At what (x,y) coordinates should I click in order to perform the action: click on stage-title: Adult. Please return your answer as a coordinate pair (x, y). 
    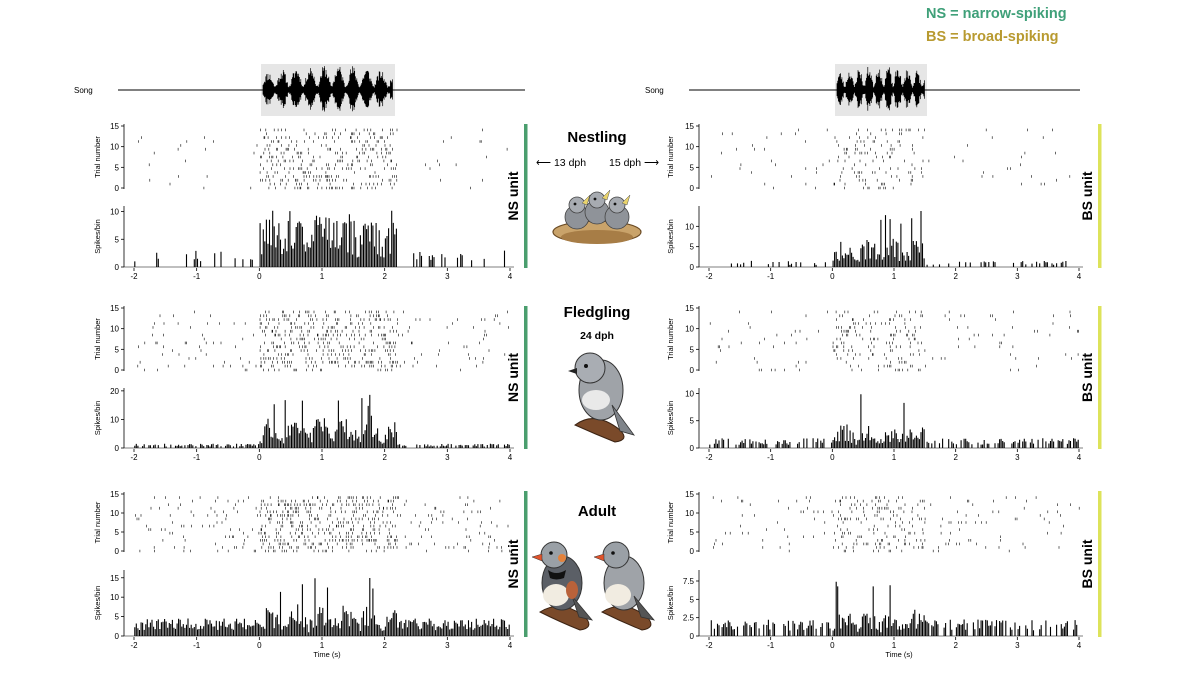
    Looking at the image, I should click on (597, 511).